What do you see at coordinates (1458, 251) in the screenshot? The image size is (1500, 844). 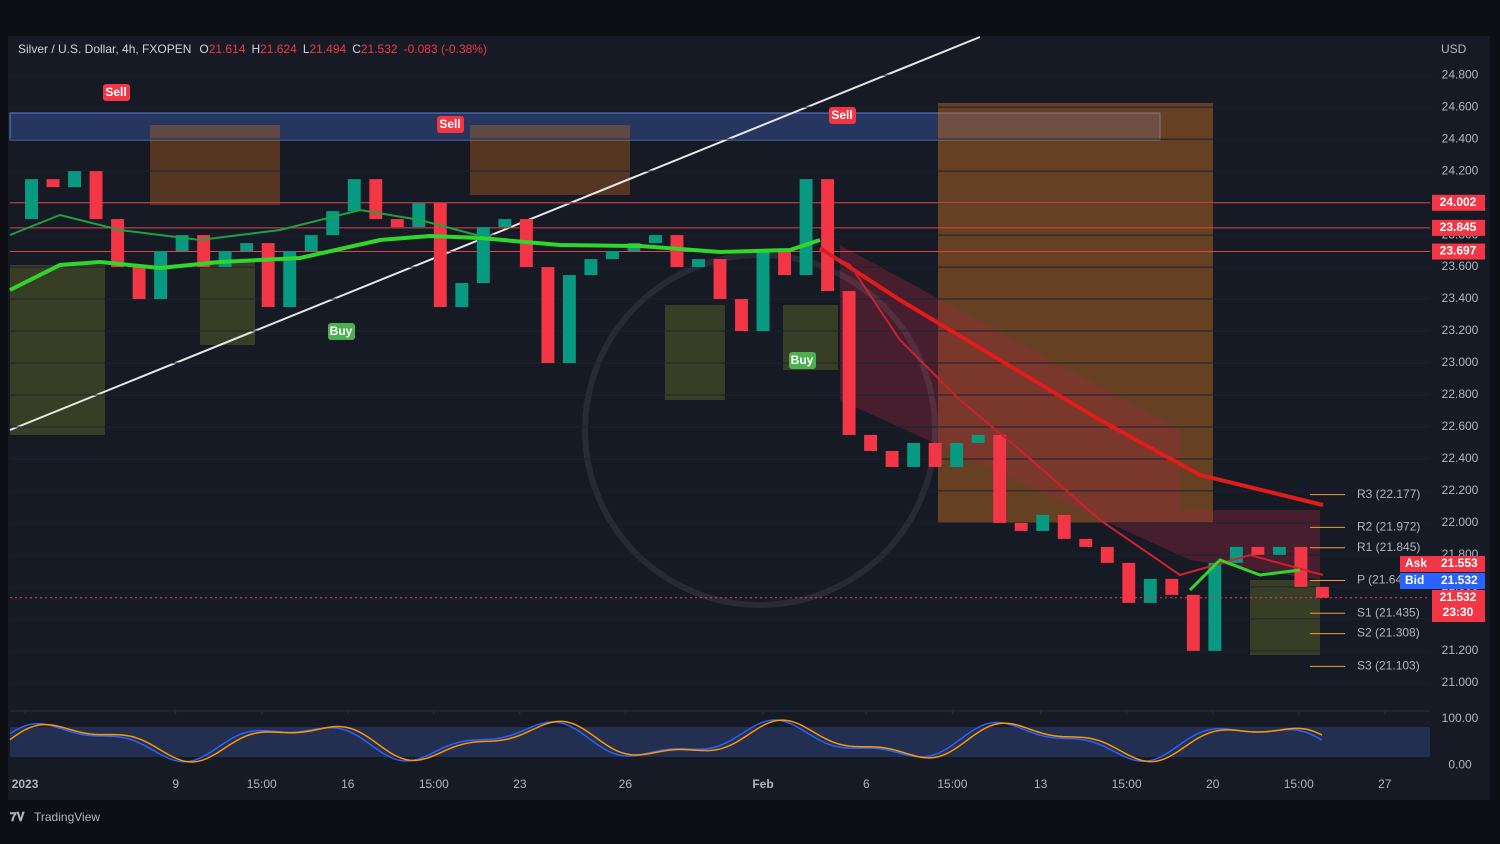 I see `level-label: 23.697` at bounding box center [1458, 251].